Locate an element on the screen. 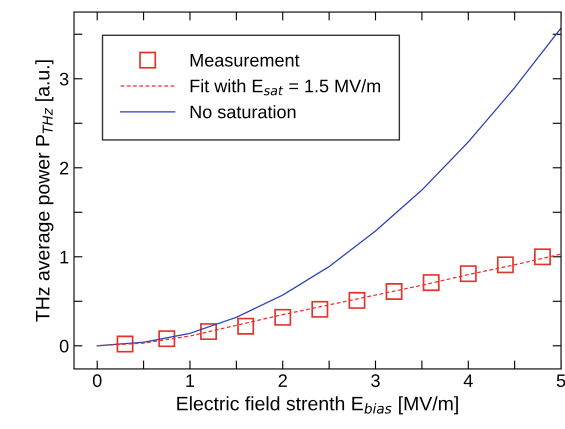 The image size is (565, 429). y-tick-label: 0 is located at coordinates (64, 346).